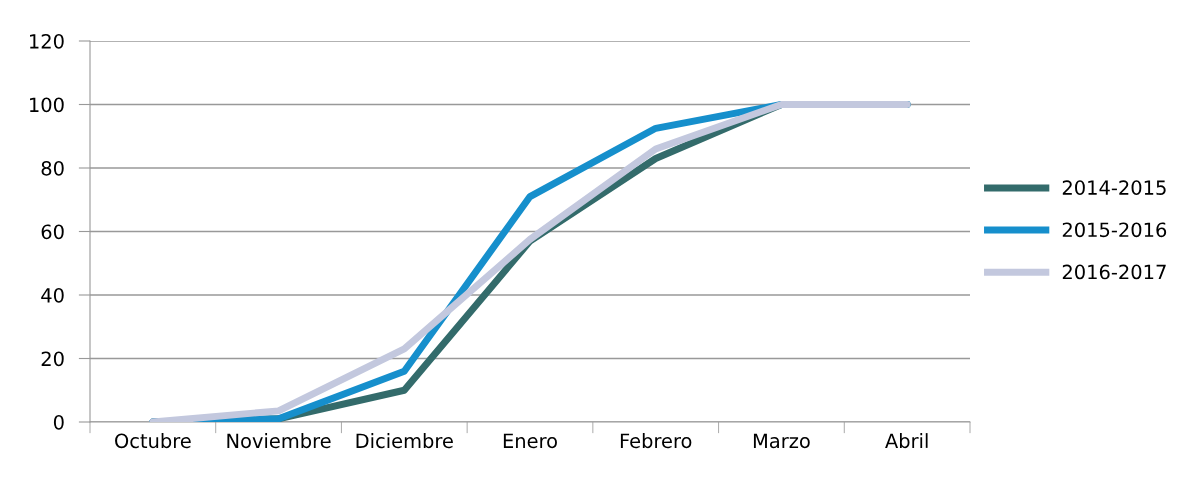  What do you see at coordinates (52, 232) in the screenshot?
I see `y-tick-label: 60` at bounding box center [52, 232].